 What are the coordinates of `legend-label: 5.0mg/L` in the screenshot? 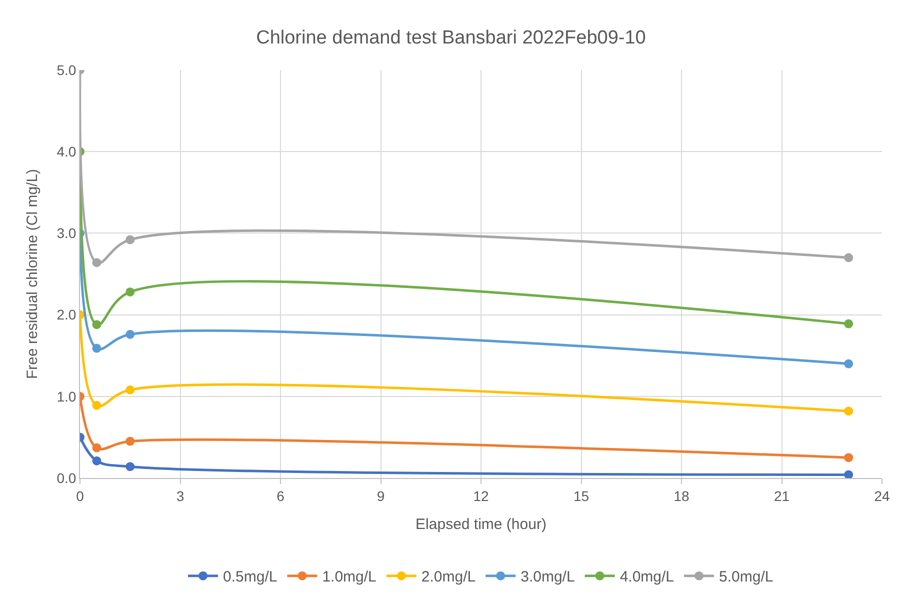 It's located at (746, 577).